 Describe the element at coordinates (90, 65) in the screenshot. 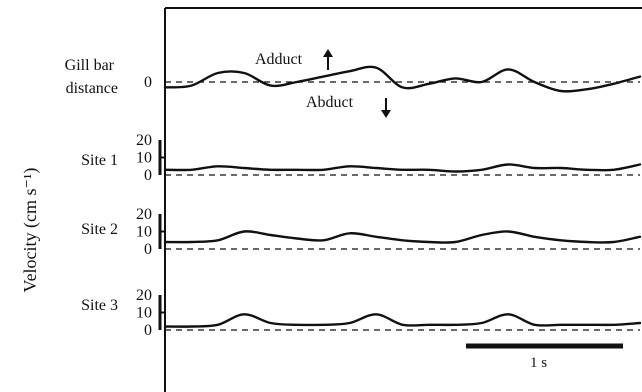

I see `panel-label-gill-bar-line1: Gill bar` at that location.